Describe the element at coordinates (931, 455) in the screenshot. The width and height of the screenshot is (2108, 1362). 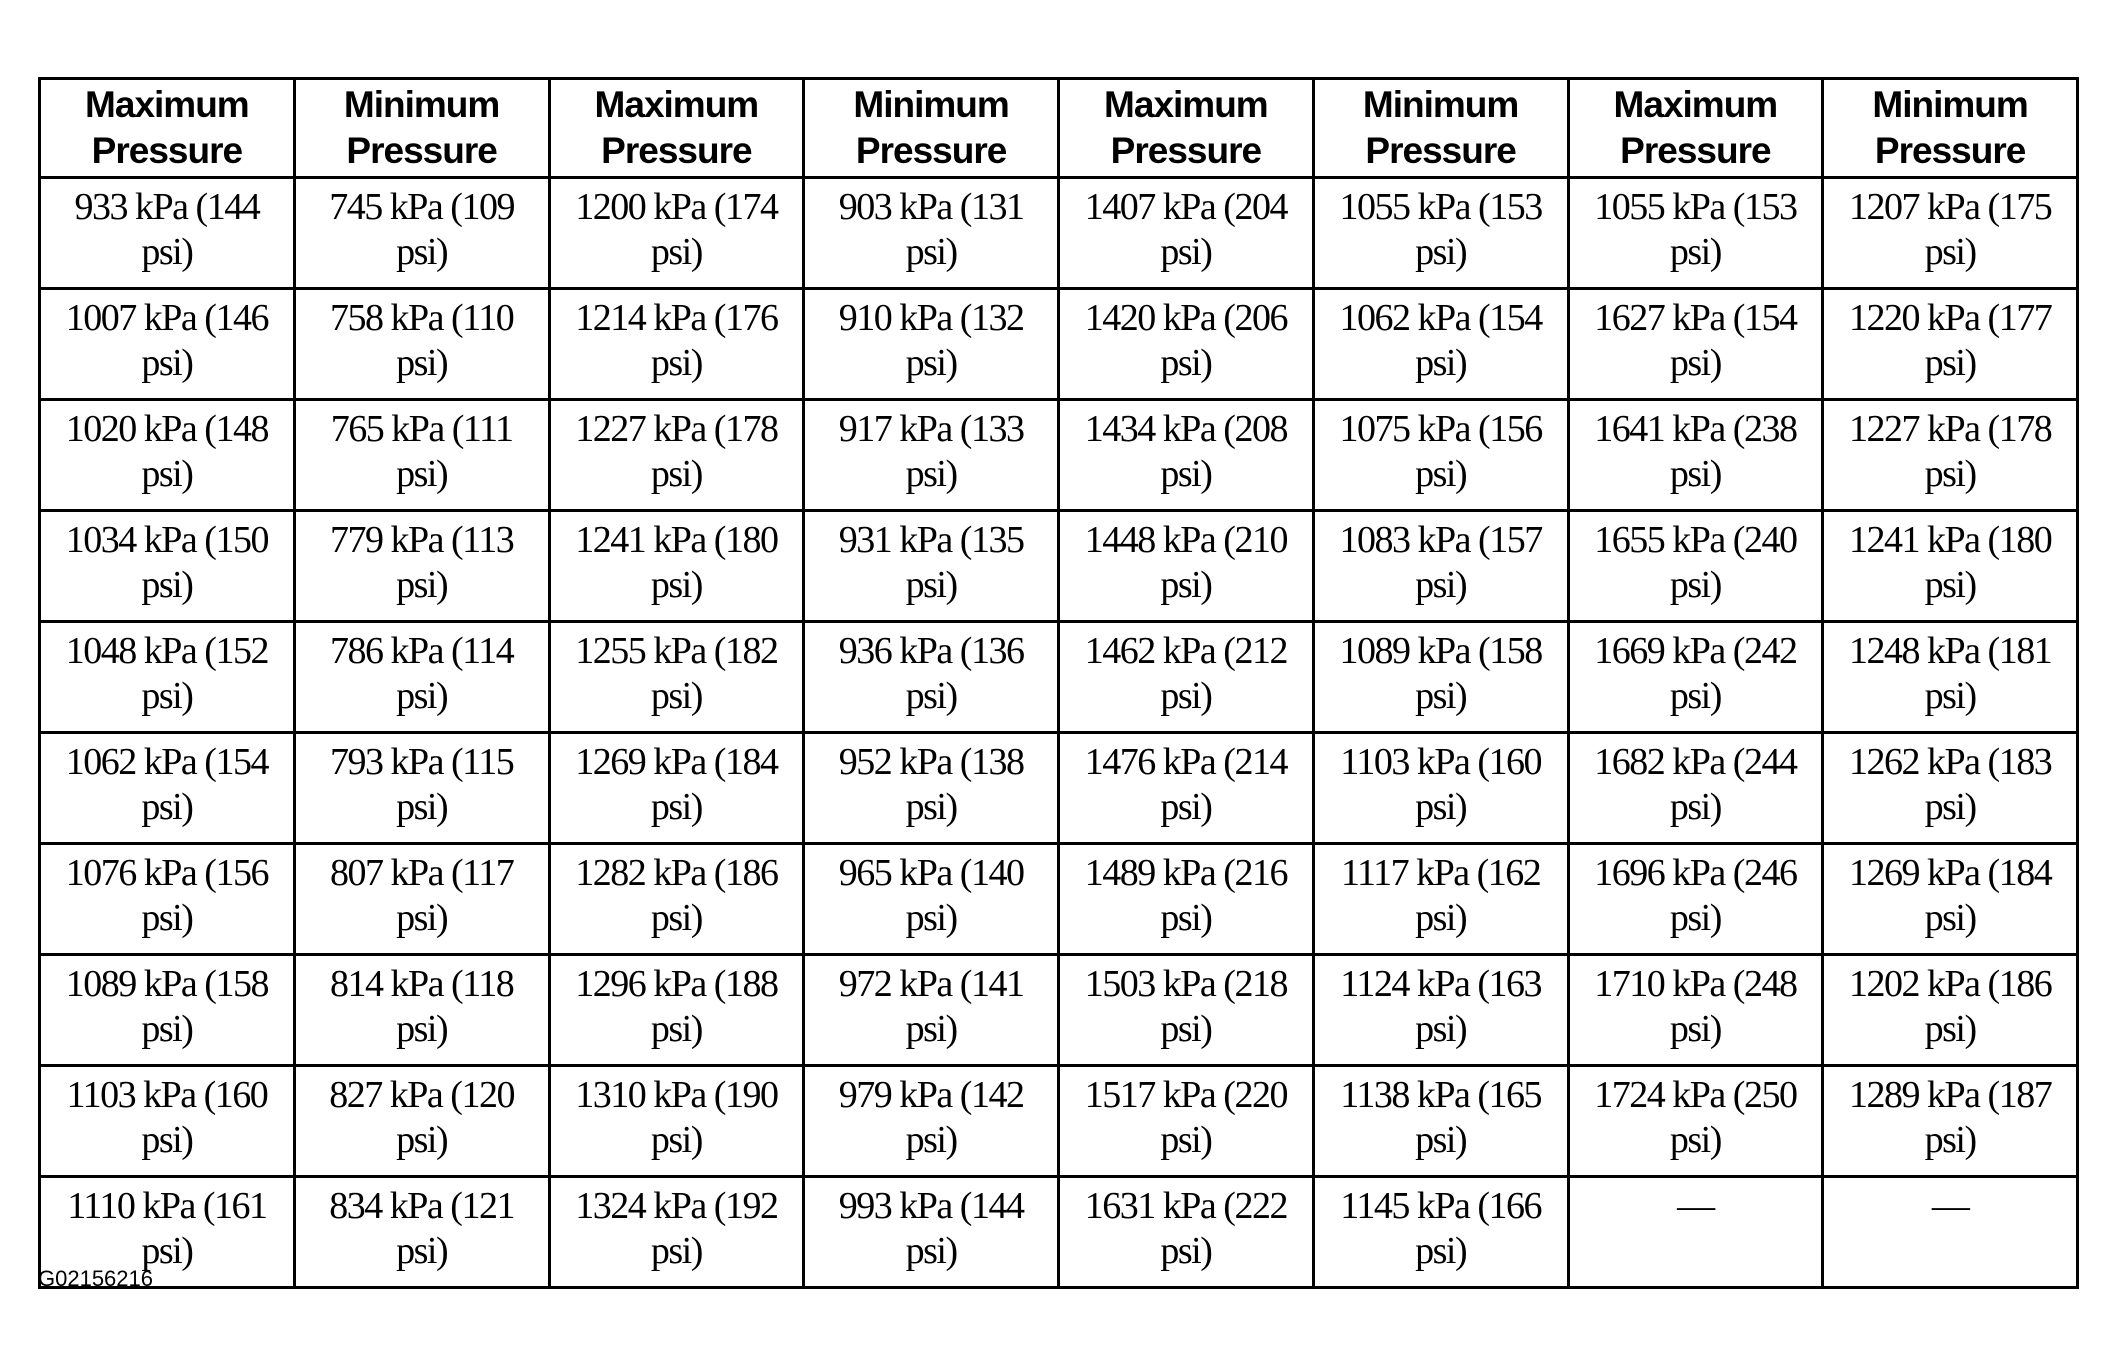
I see `pressure-cell: 917 kPa (133 psi)` at that location.